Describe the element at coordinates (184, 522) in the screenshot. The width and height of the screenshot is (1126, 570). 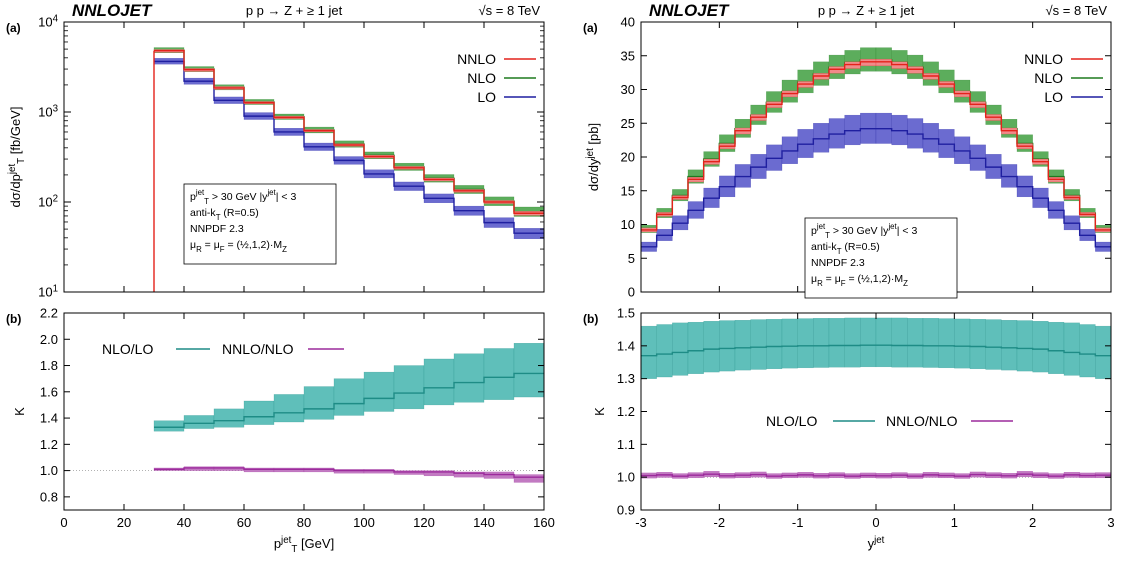
I see `x-tick-label: 40` at that location.